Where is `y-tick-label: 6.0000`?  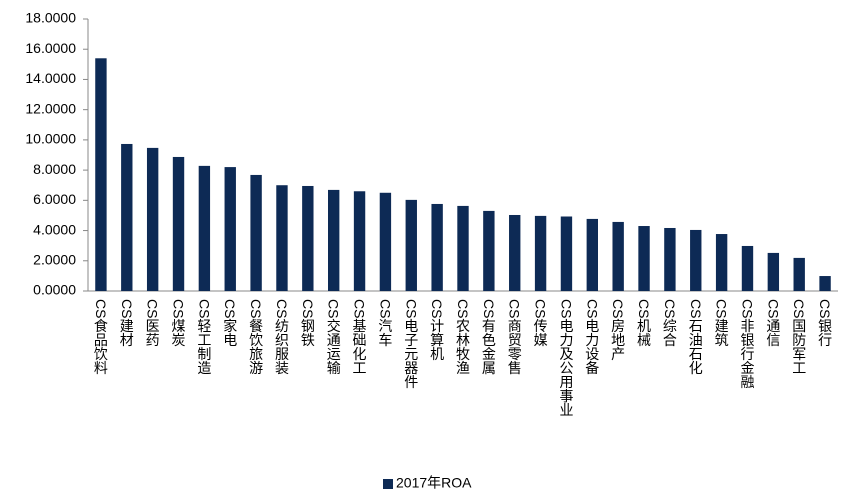
y-tick-label: 6.0000 is located at coordinates (54, 199).